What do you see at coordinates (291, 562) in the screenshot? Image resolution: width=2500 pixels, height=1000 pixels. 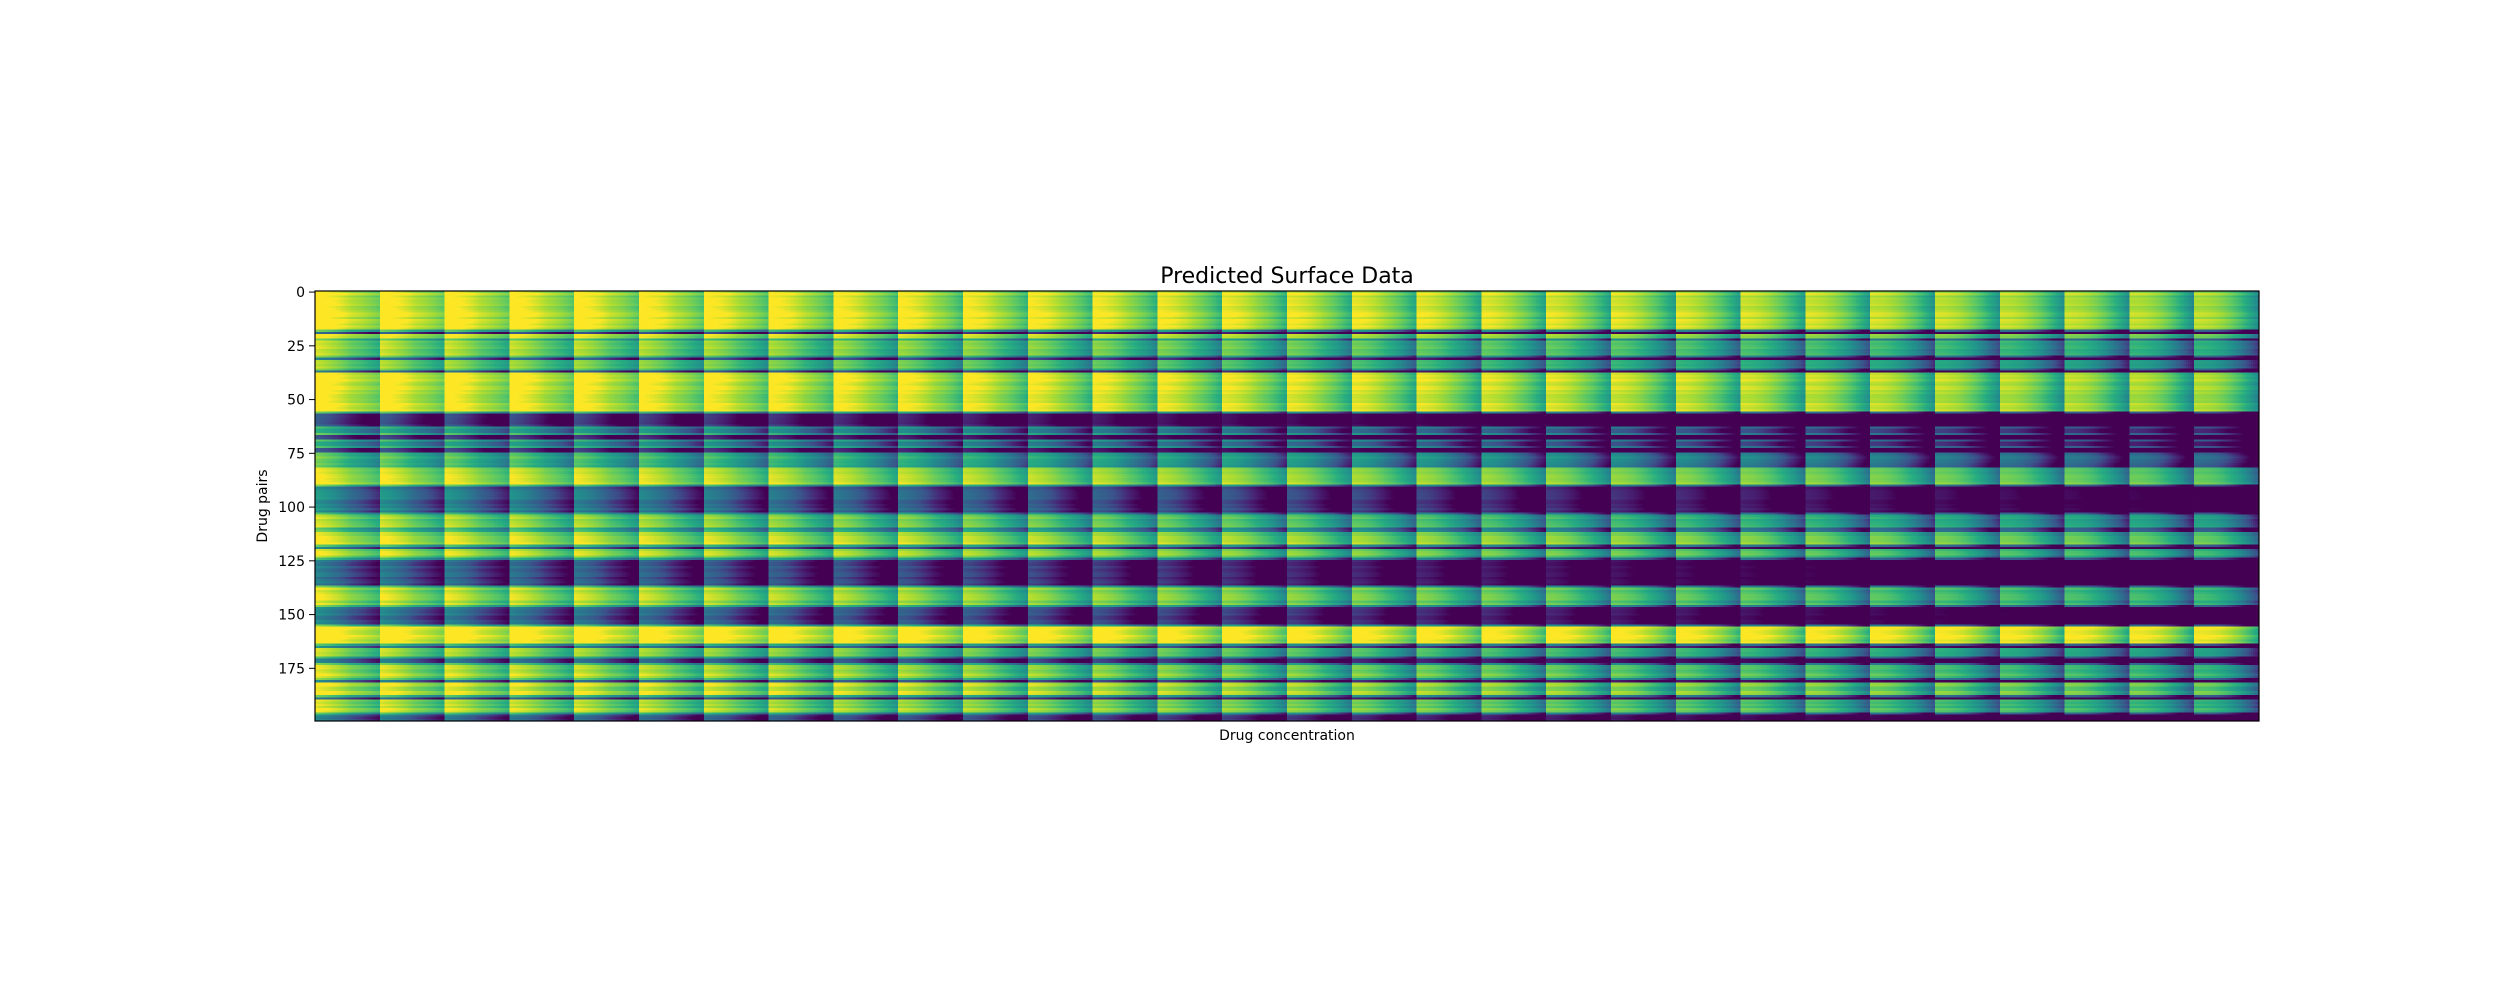 I see `y-tick-label: 125` at bounding box center [291, 562].